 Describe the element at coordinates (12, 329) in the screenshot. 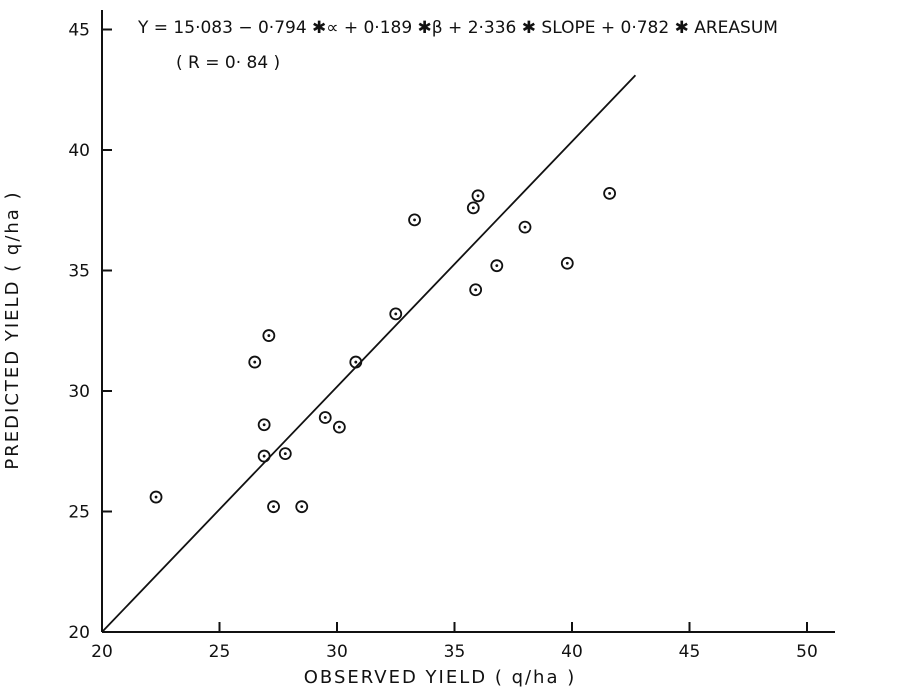

I see `y-axis-title: PREDICTED YIELD ( q/ha )` at that location.